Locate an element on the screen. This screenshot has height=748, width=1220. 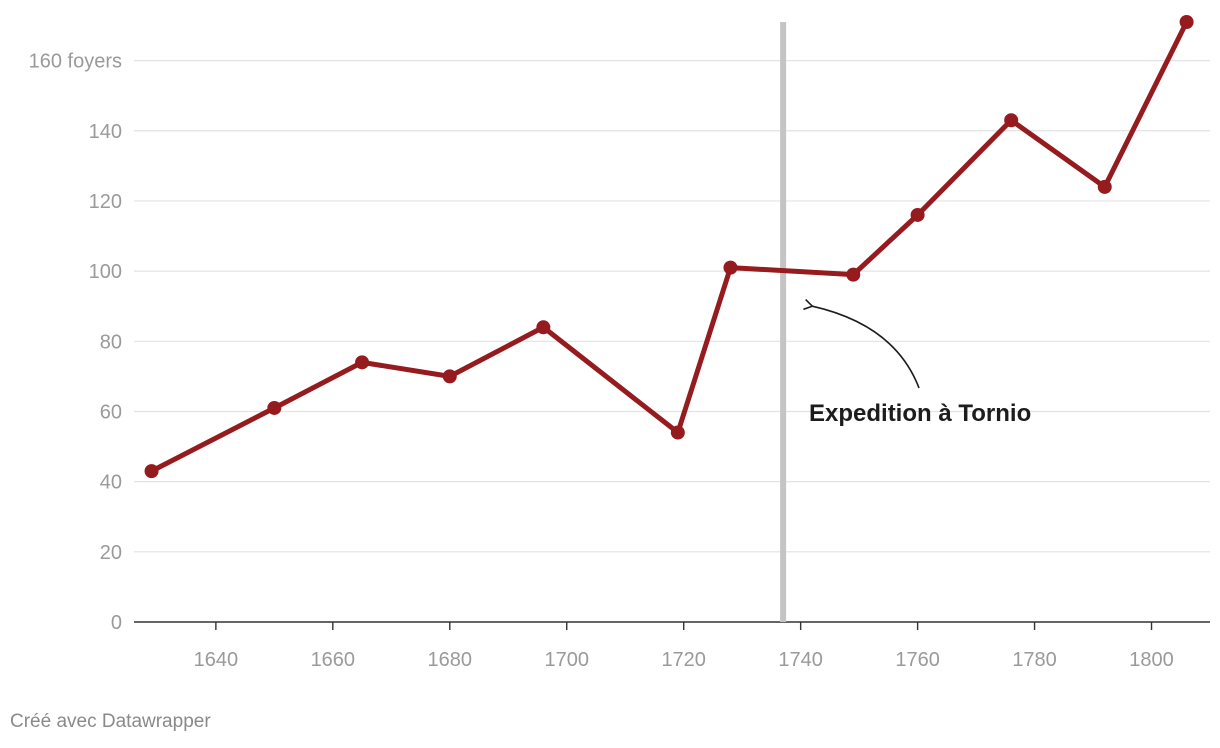
y-tick-label-40: 40 is located at coordinates (111, 483).